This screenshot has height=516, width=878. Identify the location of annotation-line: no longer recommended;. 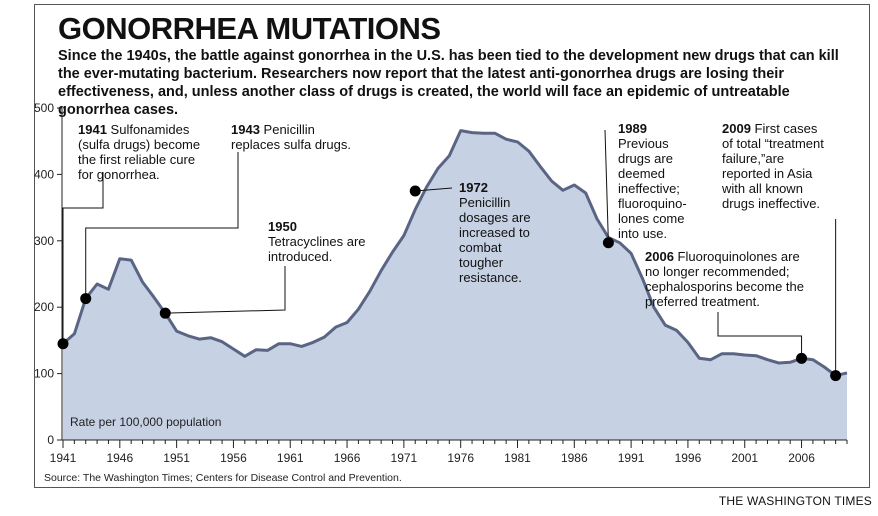
(717, 271).